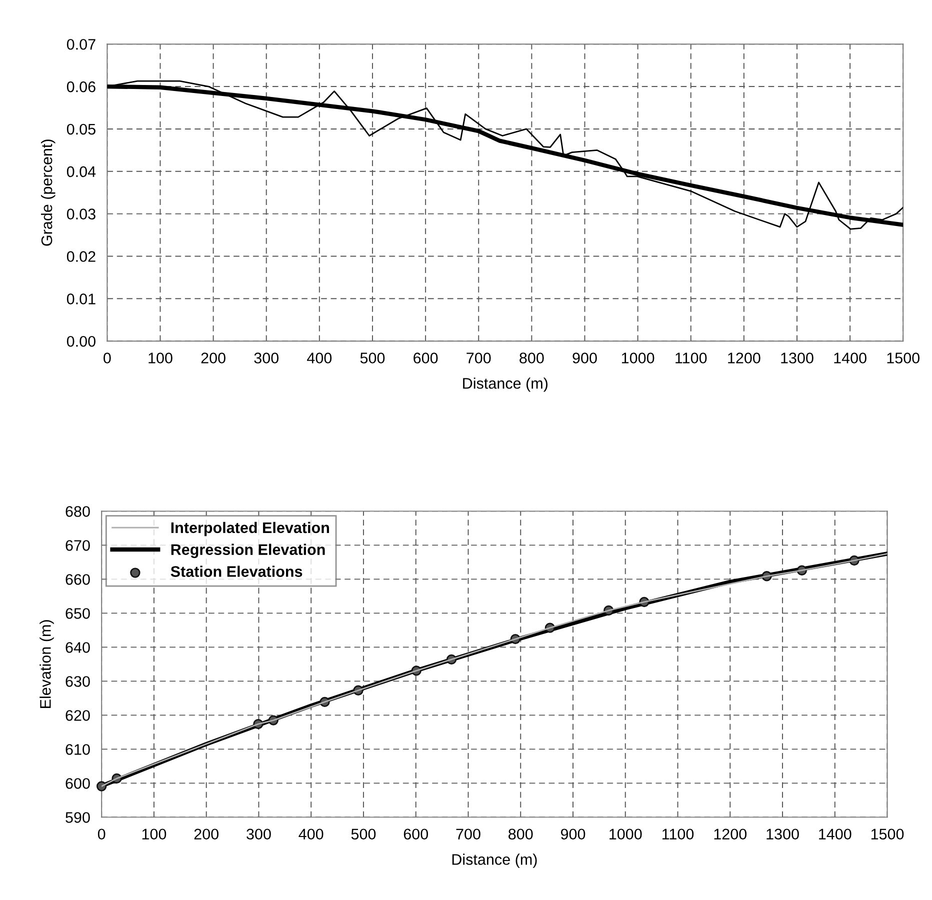  Describe the element at coordinates (78, 613) in the screenshot. I see `y-tick-label: 650` at that location.